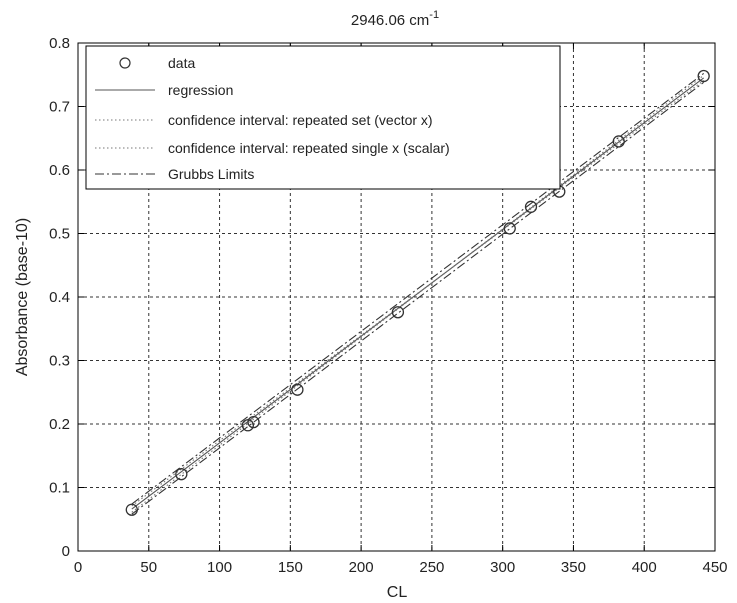  Describe the element at coordinates (66, 551) in the screenshot. I see `y-tick-label: 0` at that location.